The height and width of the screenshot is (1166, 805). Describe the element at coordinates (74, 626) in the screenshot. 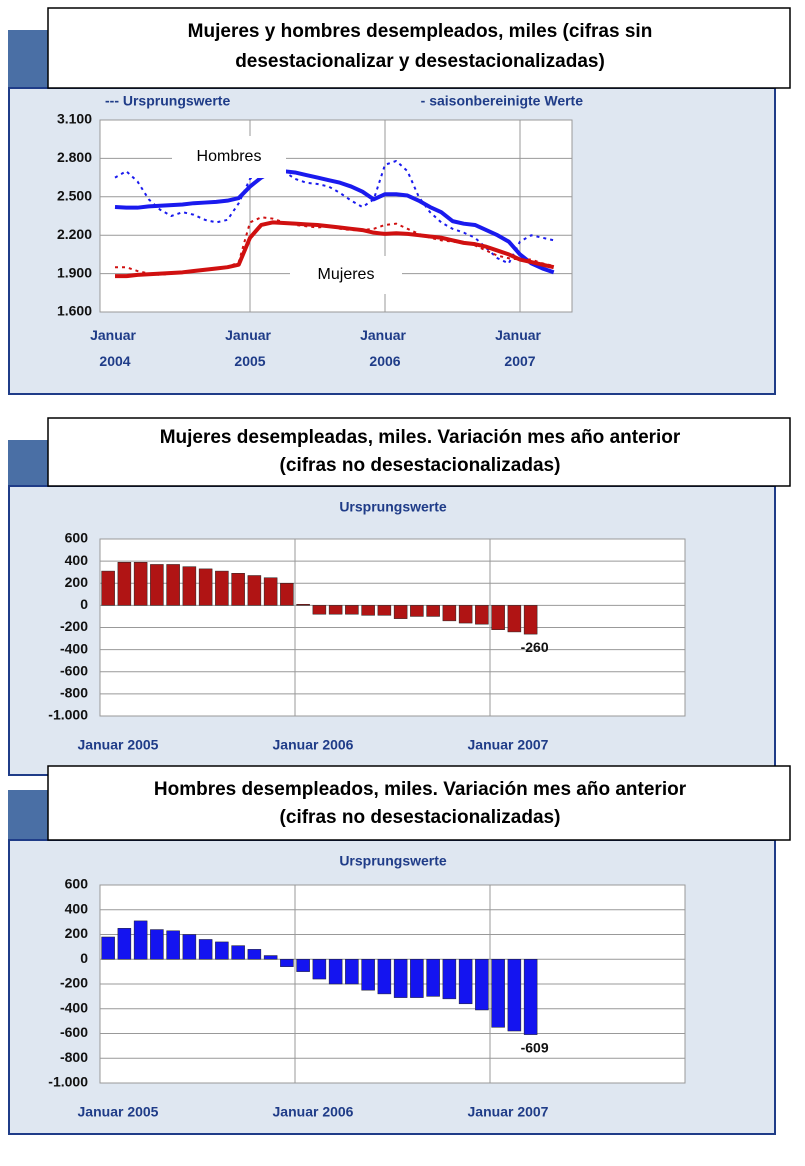

I see `y-tick-label: -200` at that location.